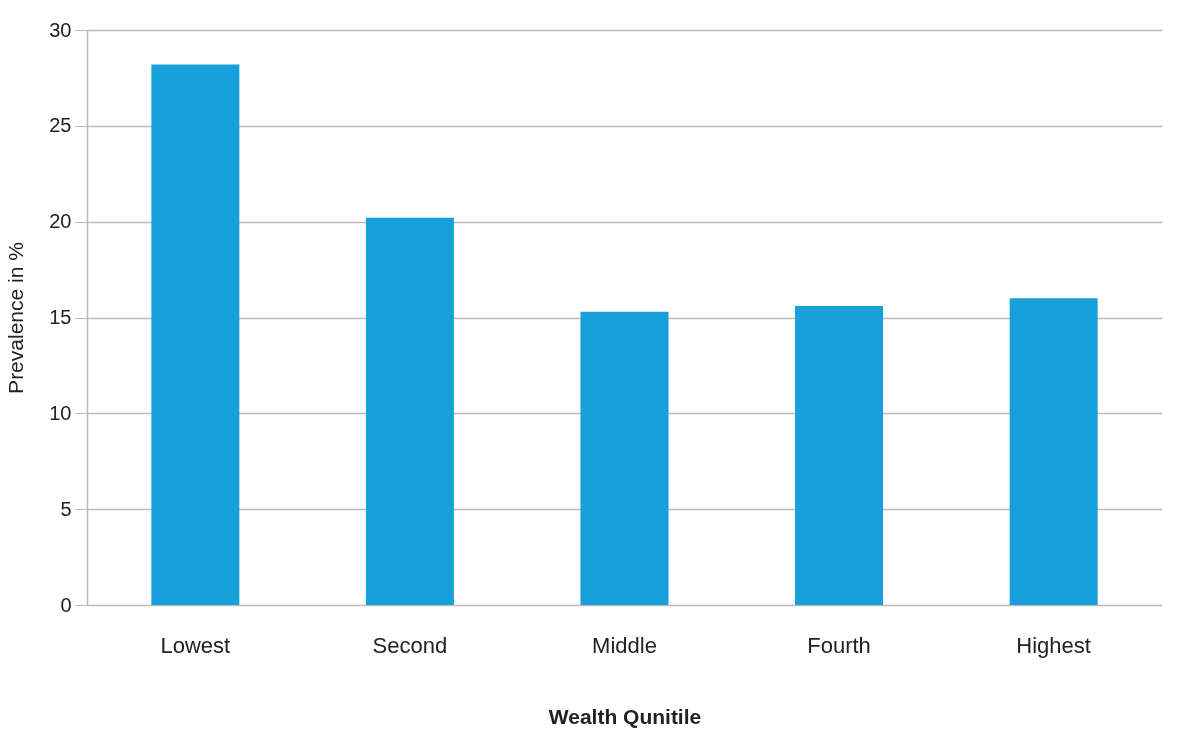 The image size is (1197, 736). What do you see at coordinates (16, 318) in the screenshot?
I see `y-axis-title: Prevalence in %` at bounding box center [16, 318].